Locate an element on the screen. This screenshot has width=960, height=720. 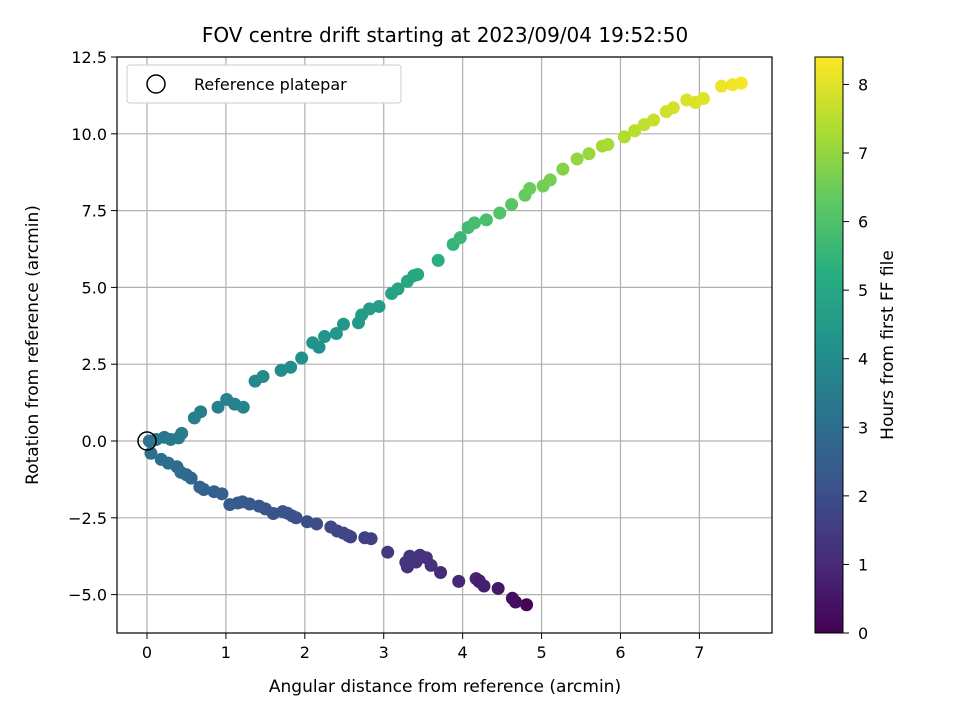
colorbar-tick-label: 2 is located at coordinates (863, 496).